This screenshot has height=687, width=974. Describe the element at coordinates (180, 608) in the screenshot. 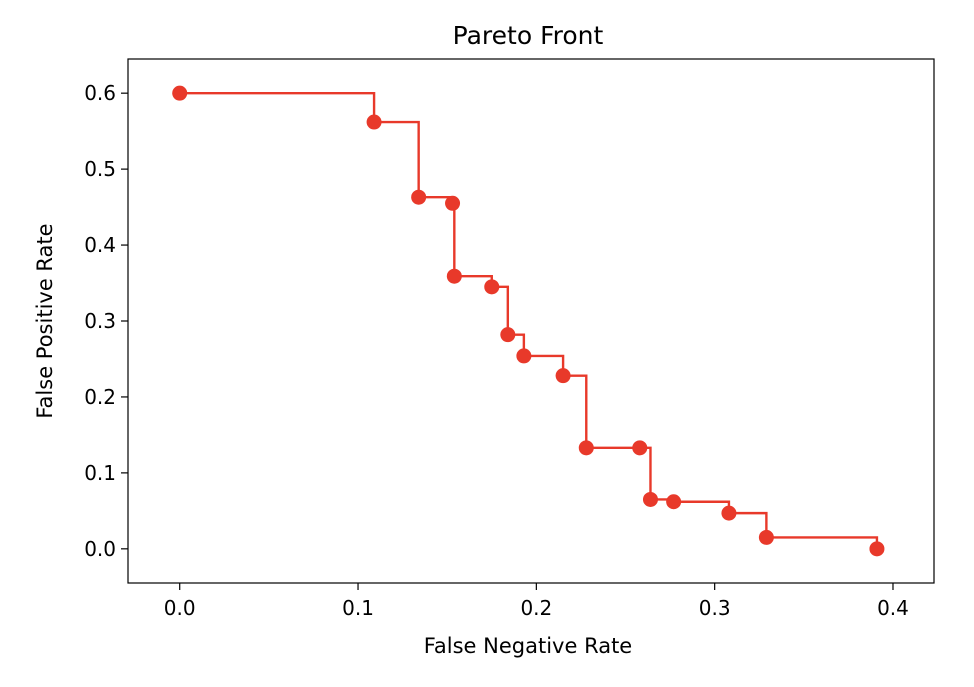

I see `x-tick-label: 0.0` at that location.